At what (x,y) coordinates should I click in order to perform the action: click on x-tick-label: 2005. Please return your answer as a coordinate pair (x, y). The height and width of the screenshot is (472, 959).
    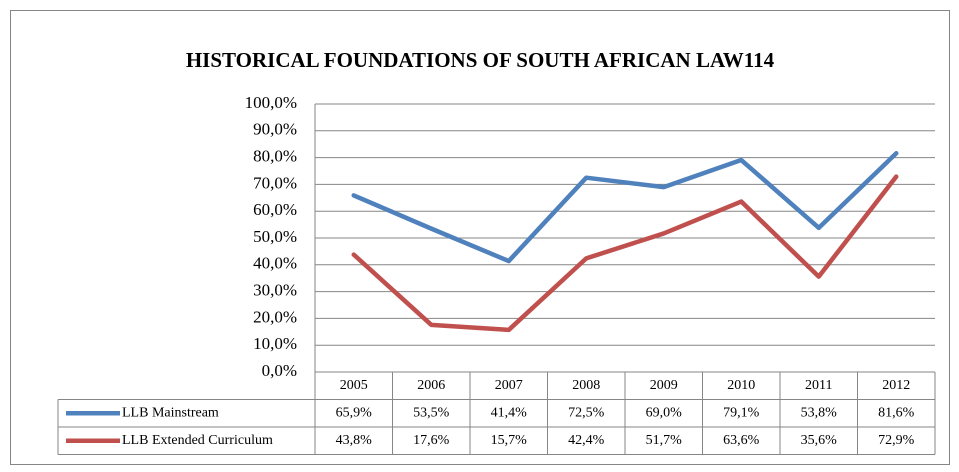
    Looking at the image, I should click on (354, 385).